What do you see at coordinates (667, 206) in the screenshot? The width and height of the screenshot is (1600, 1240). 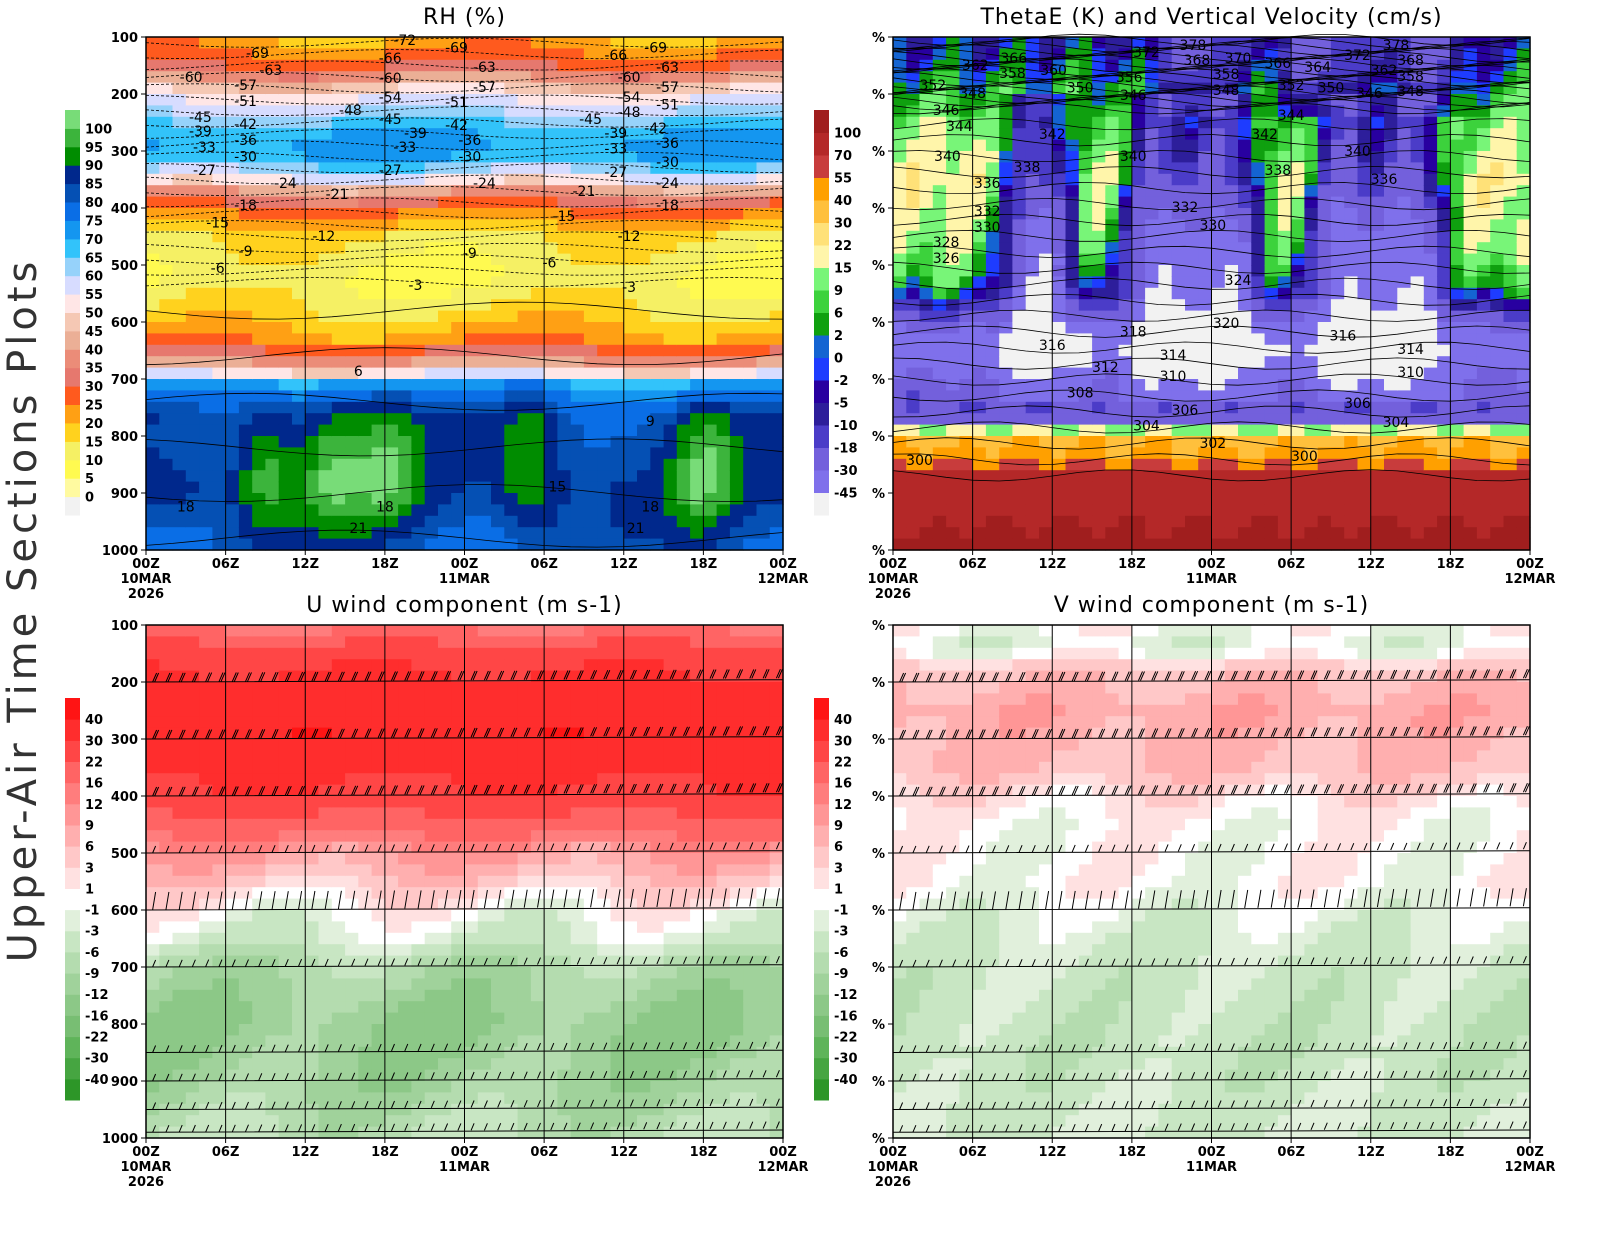 I see `contour-label: -18` at bounding box center [667, 206].